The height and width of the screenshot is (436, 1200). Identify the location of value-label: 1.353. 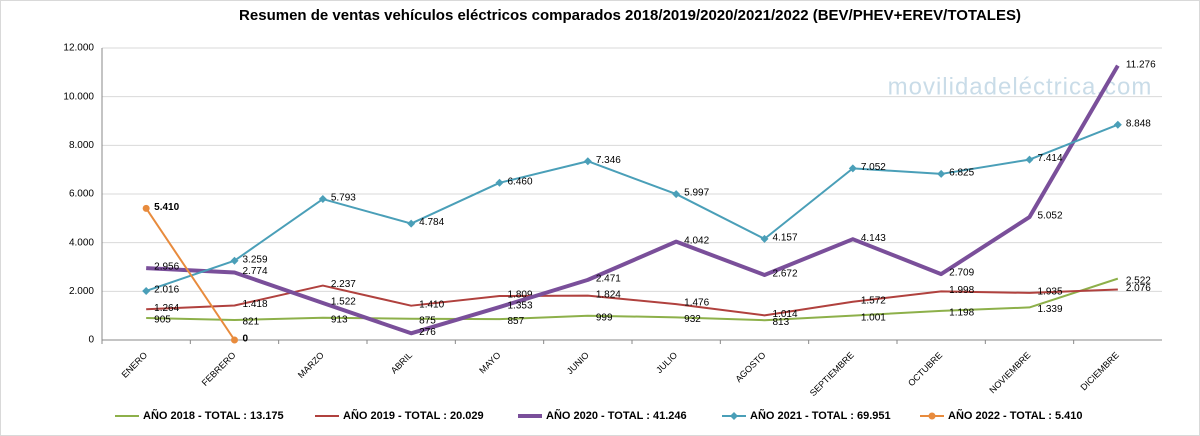
(520, 306).